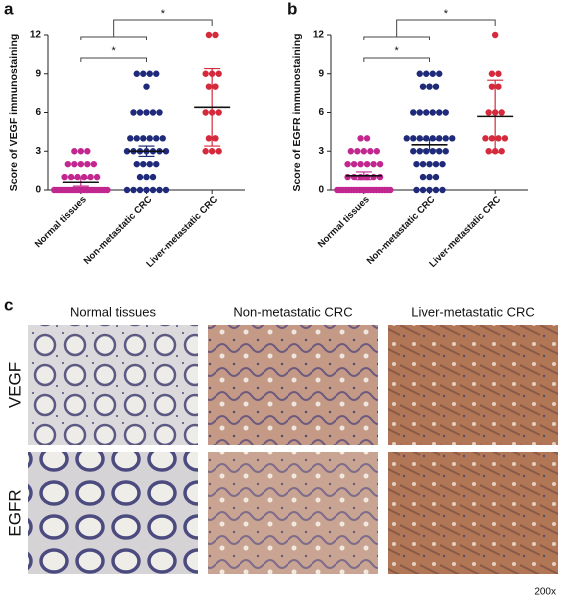 This screenshot has width=567, height=603. Describe the element at coordinates (292, 9) in the screenshot. I see `panel-label: b` at that location.